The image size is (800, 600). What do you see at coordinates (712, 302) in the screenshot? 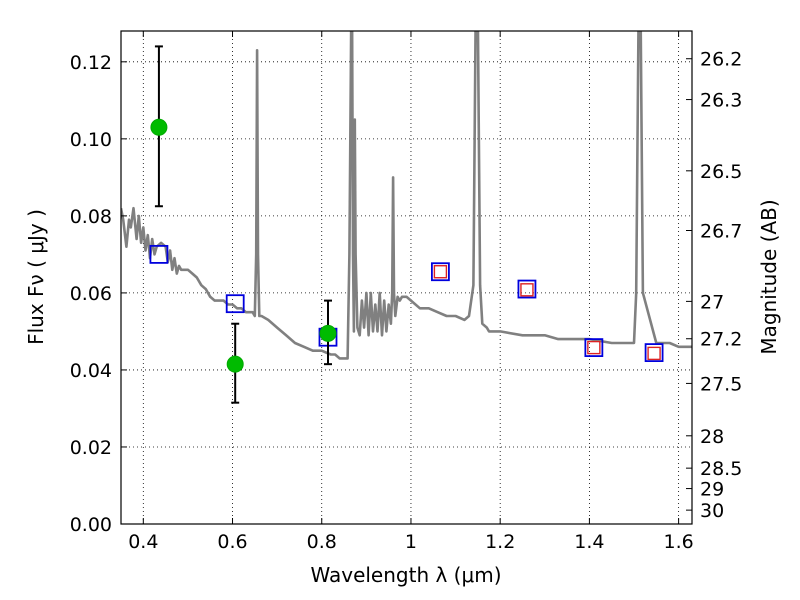
I see `right-tick-label: 27` at bounding box center [712, 302].